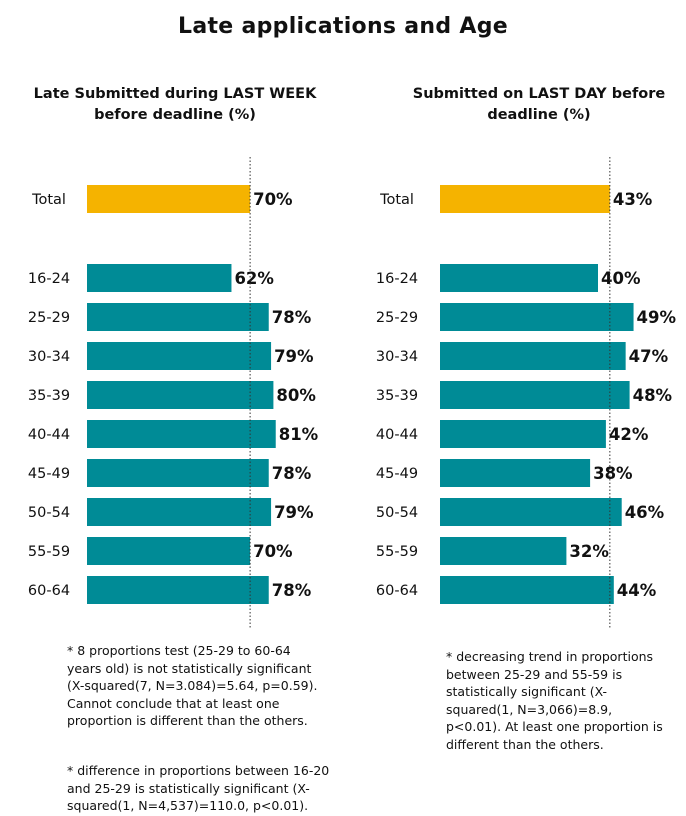 This screenshot has width=686, height=816. Describe the element at coordinates (653, 395) in the screenshot. I see `value-label-35-39: 48%` at that location.